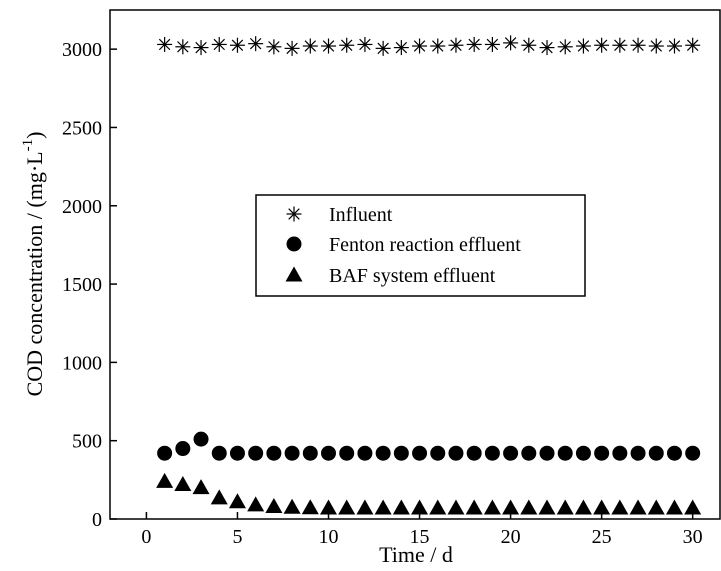 Image resolution: width=721 pixels, height=571 pixels. I want to click on y-tick-label: 0, so click(97, 520).